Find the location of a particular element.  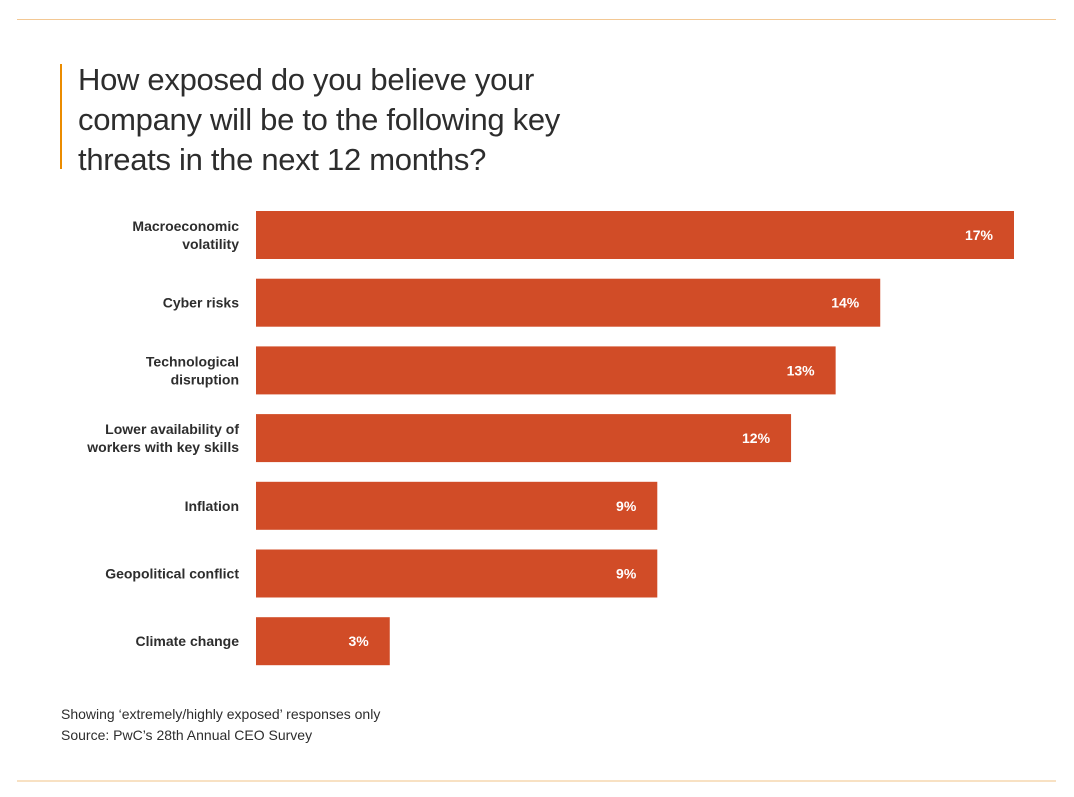

title-accent-bar is located at coordinates (61, 116).